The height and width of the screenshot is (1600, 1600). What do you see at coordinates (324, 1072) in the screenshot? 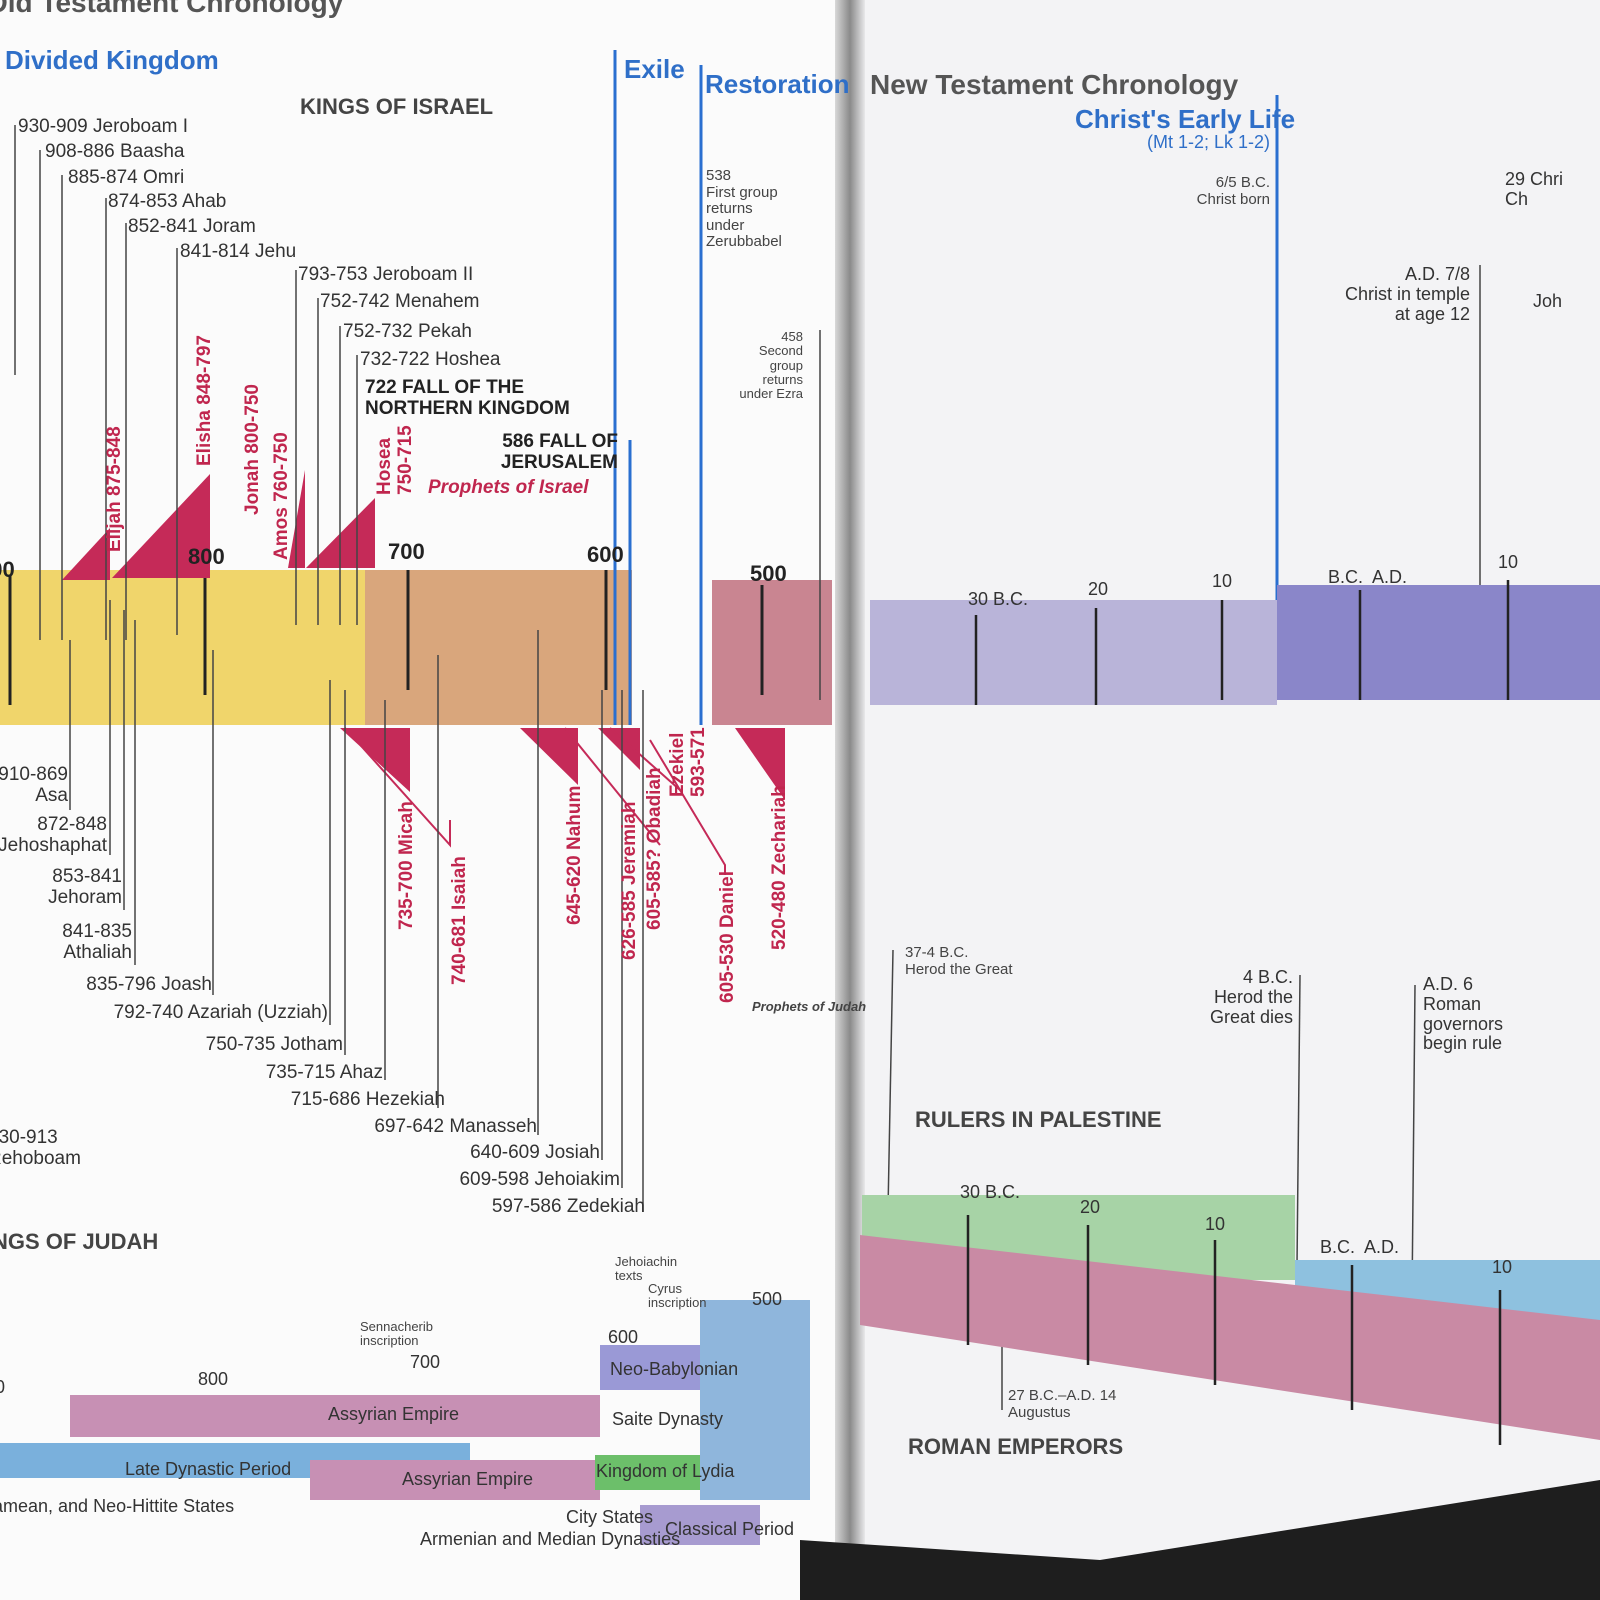
I see `label: 735-715 Ahaz` at bounding box center [324, 1072].